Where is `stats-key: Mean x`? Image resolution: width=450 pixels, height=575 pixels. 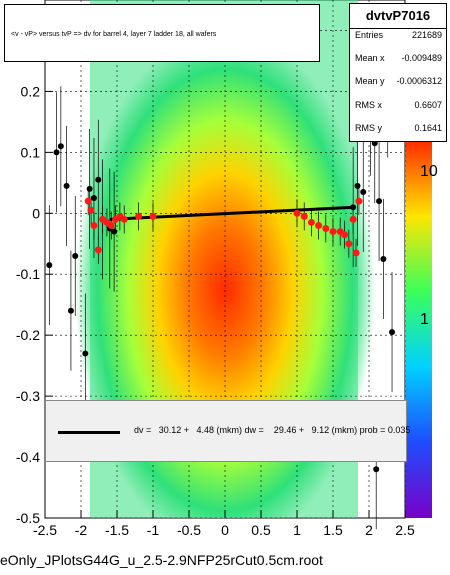 stats-key: Mean x is located at coordinates (370, 58).